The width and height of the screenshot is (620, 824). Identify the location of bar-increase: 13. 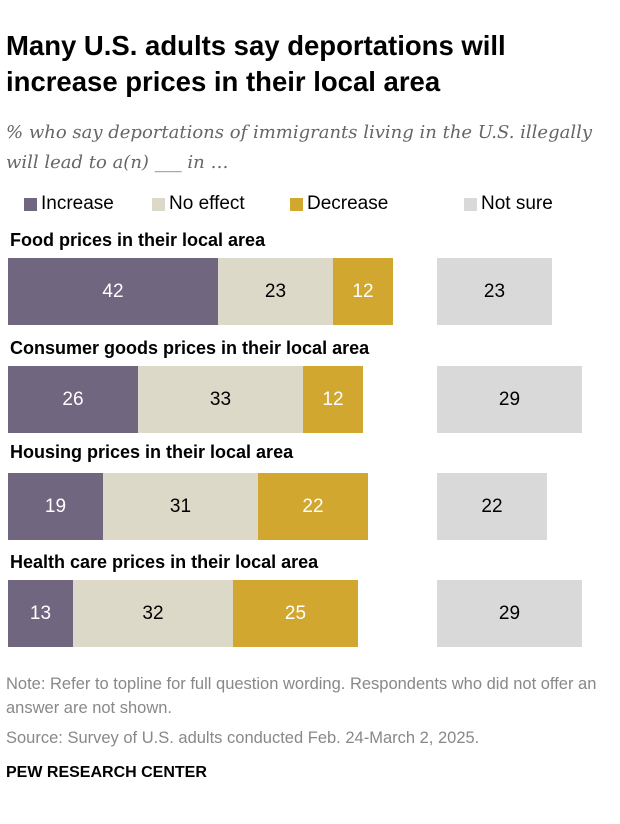
(40, 613).